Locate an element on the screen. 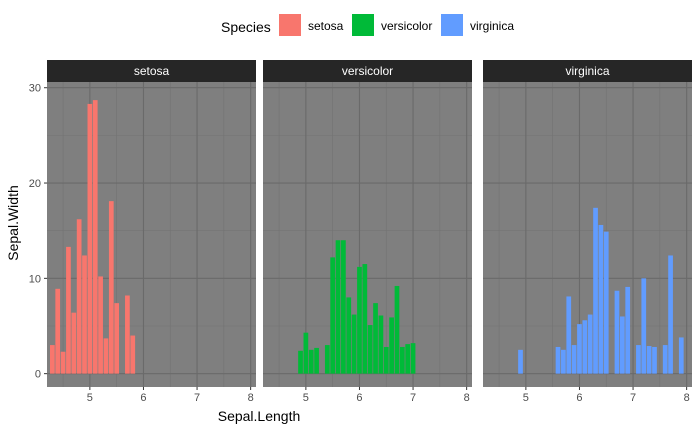  y-axis: 0 10 20 30 is located at coordinates (38, 232).